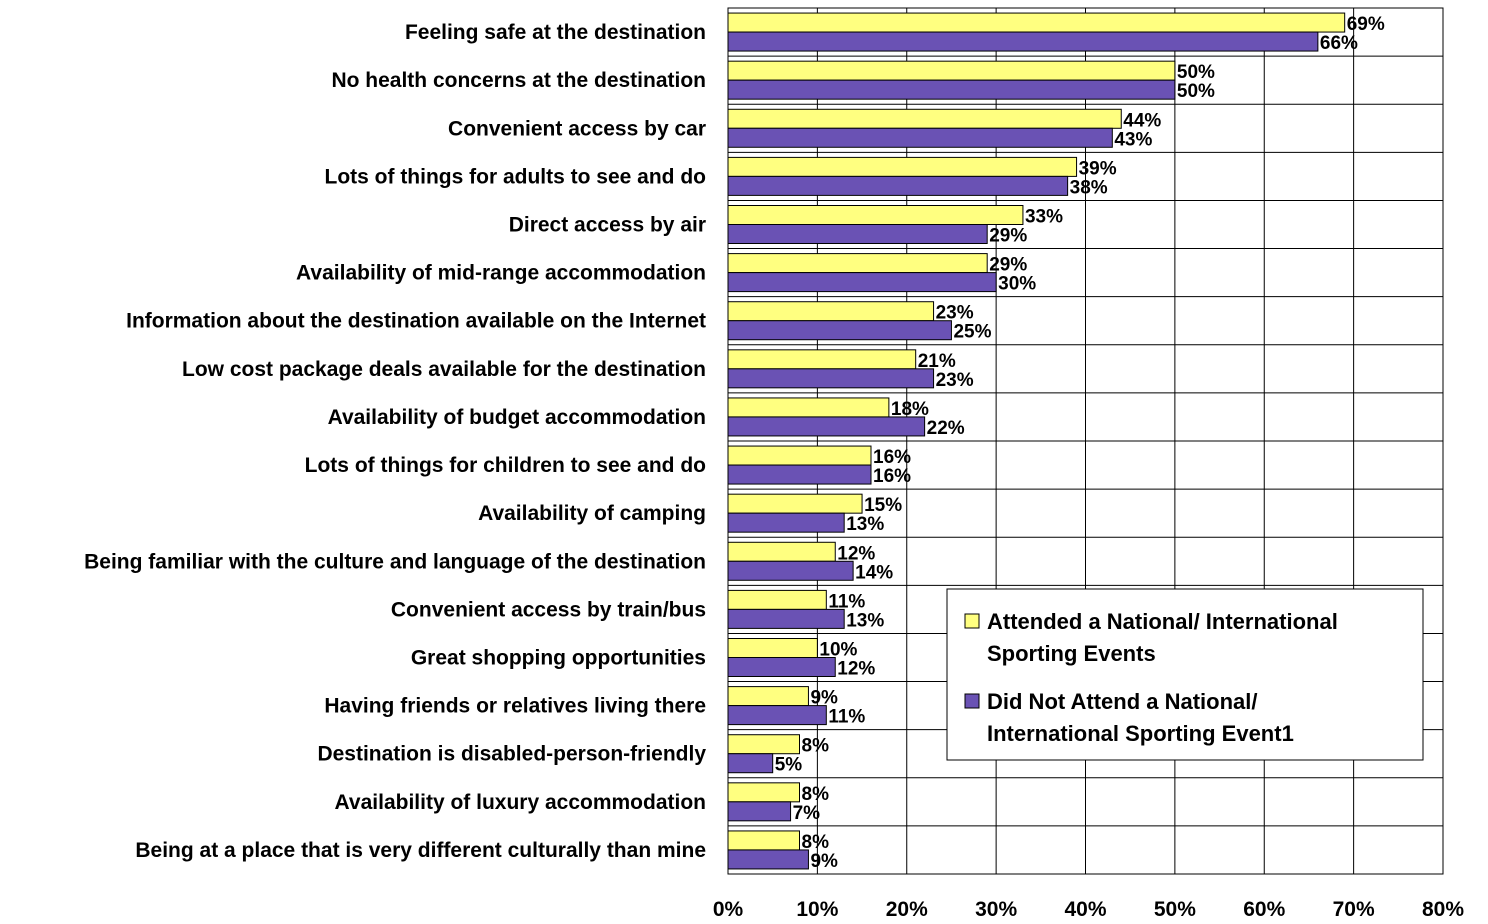 This screenshot has width=1488, height=924. What do you see at coordinates (728, 909) in the screenshot?
I see `x-tick-label: 0%` at bounding box center [728, 909].